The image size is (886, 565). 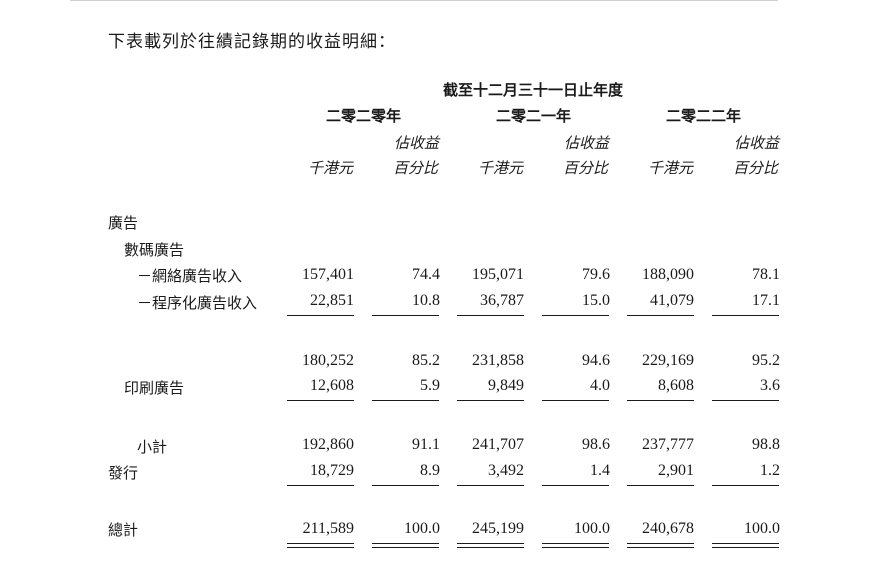 I want to click on online-2020-pct: 74.4, so click(x=426, y=274).